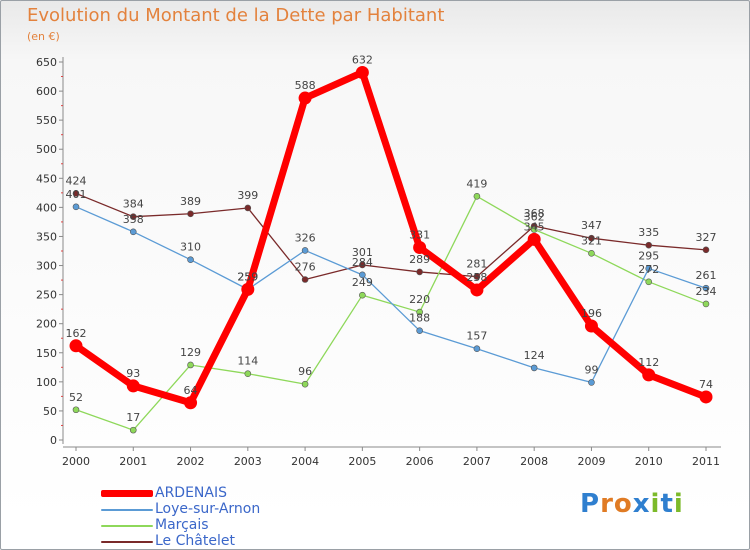  I want to click on x-tick-label: 2011, so click(706, 461).